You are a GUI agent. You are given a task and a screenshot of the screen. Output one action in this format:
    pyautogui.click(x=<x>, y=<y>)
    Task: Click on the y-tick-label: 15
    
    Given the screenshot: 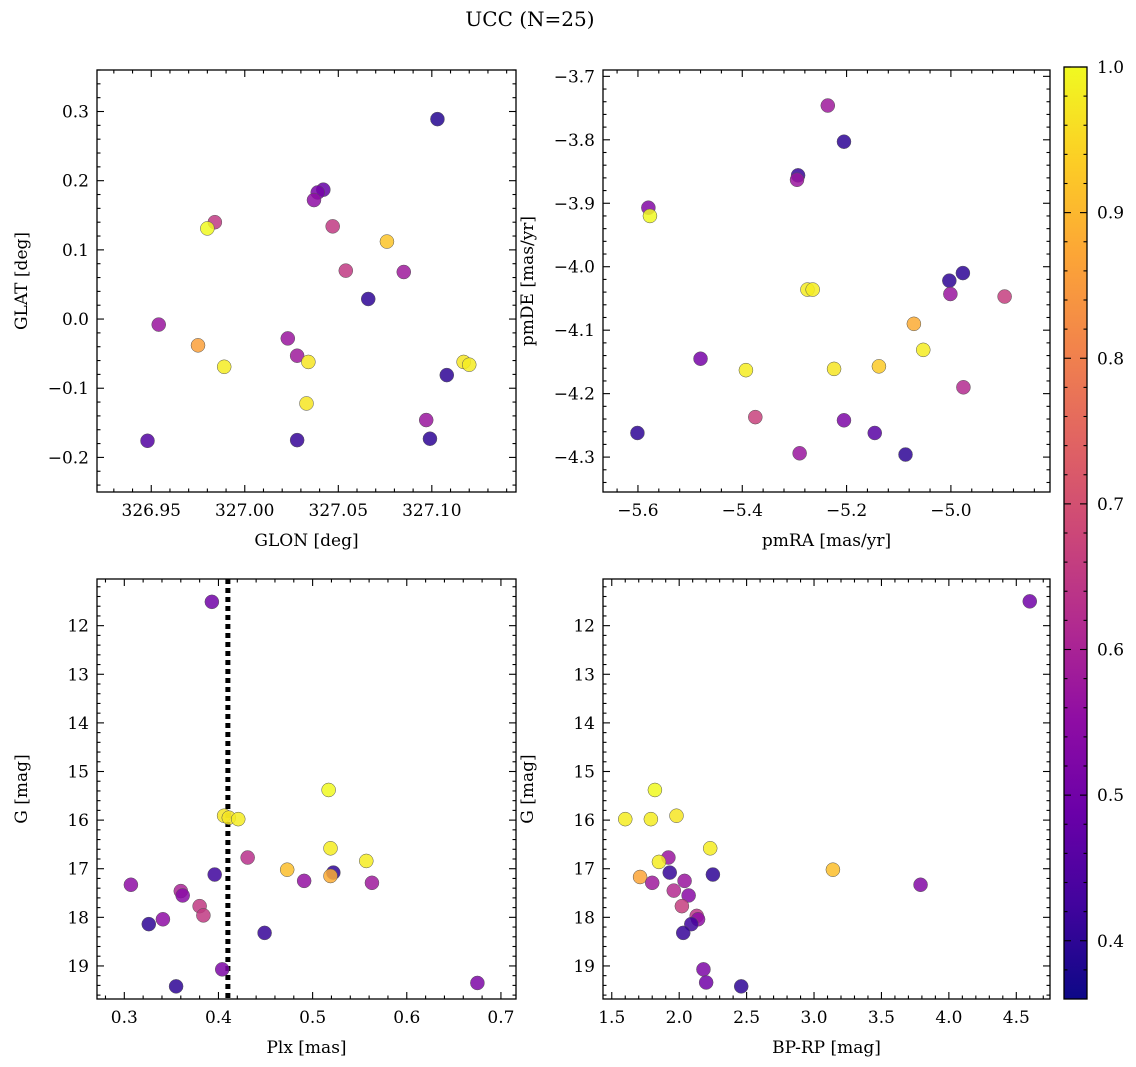 What is the action you would take?
    pyautogui.click(x=584, y=773)
    